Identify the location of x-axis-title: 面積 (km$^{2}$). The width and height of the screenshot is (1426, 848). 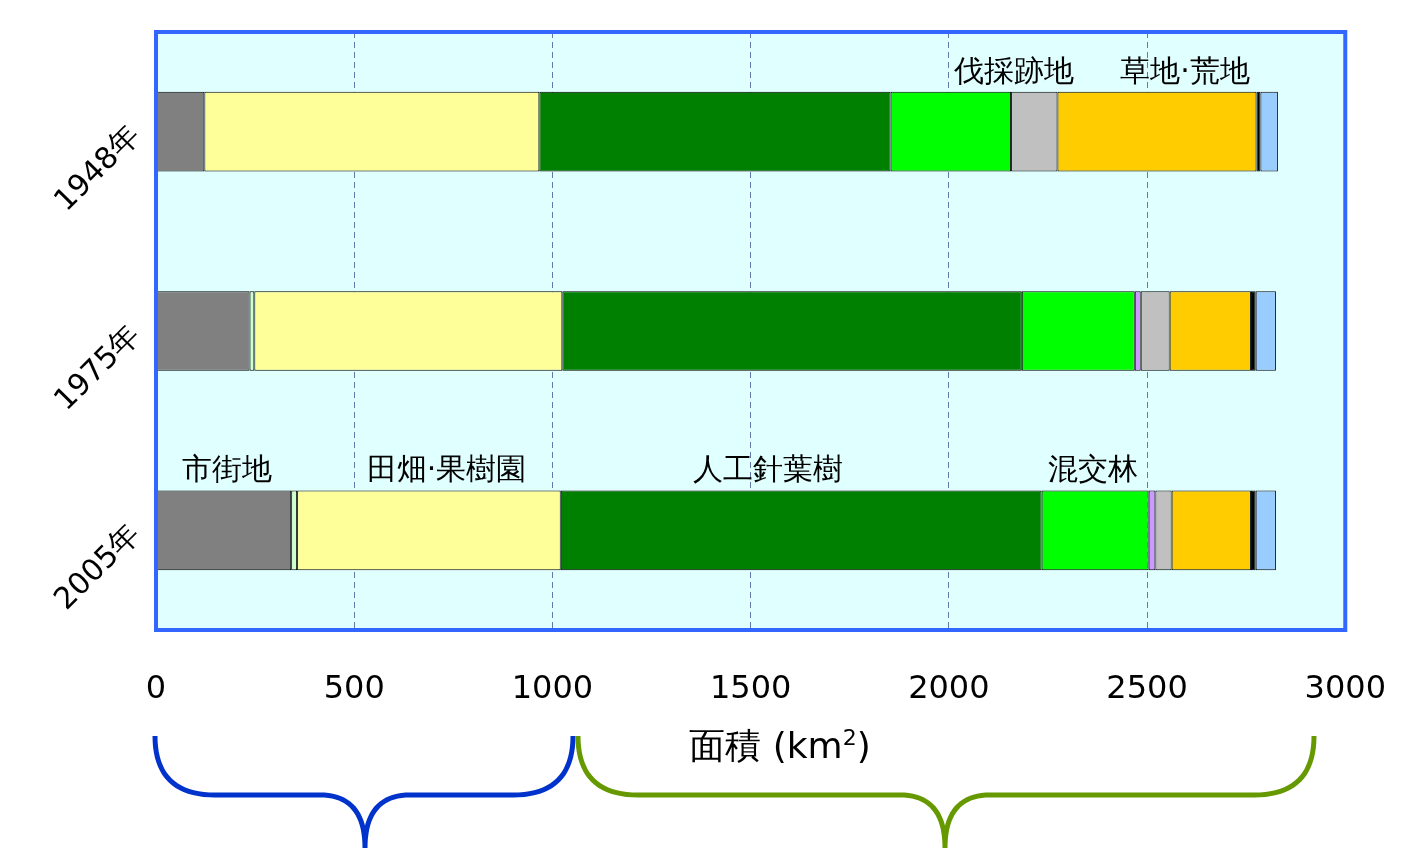
(780, 746).